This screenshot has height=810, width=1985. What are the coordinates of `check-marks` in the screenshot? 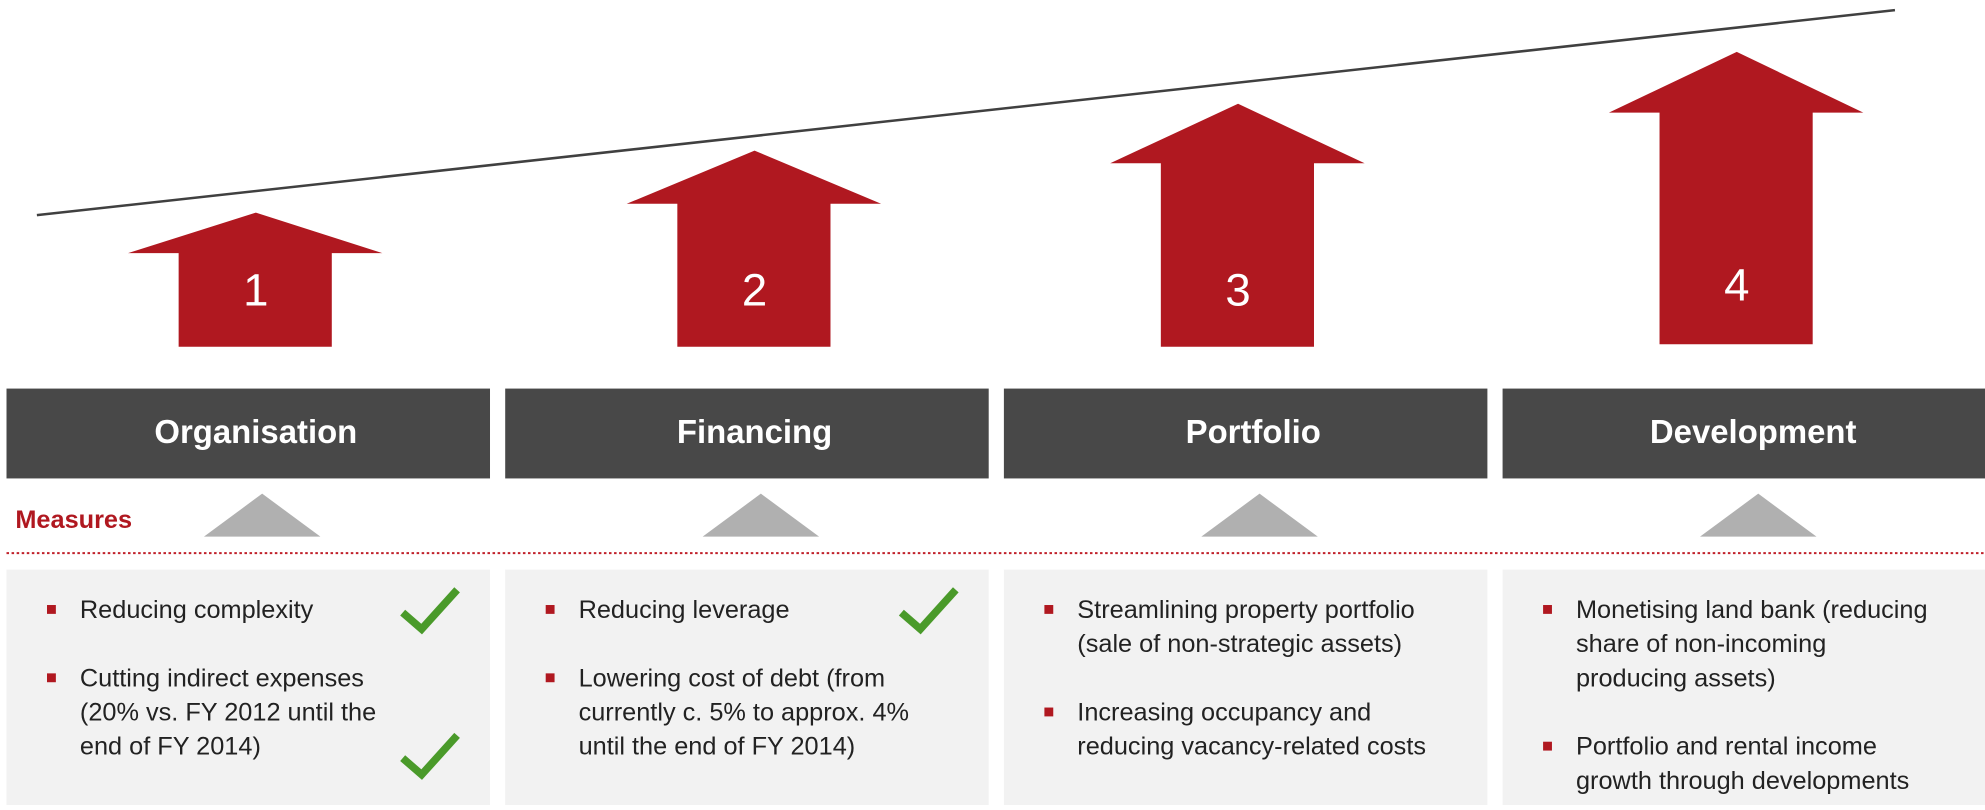 It's located at (679, 683).